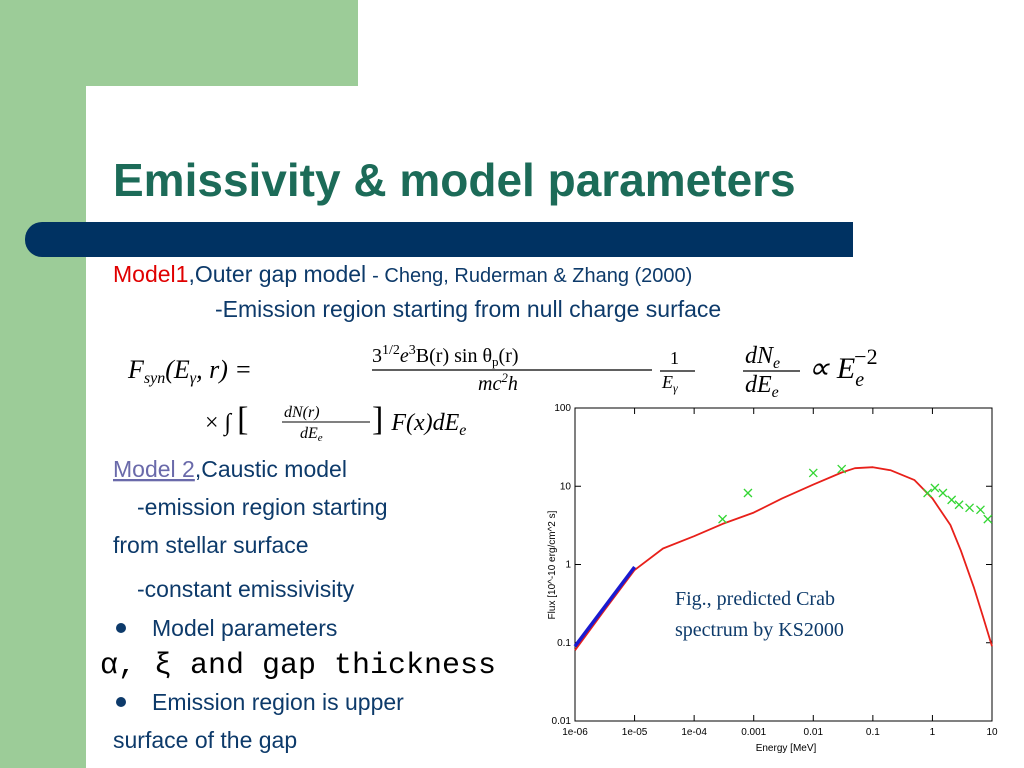  Describe the element at coordinates (865, 356) in the screenshot. I see `eq-part: −2` at that location.